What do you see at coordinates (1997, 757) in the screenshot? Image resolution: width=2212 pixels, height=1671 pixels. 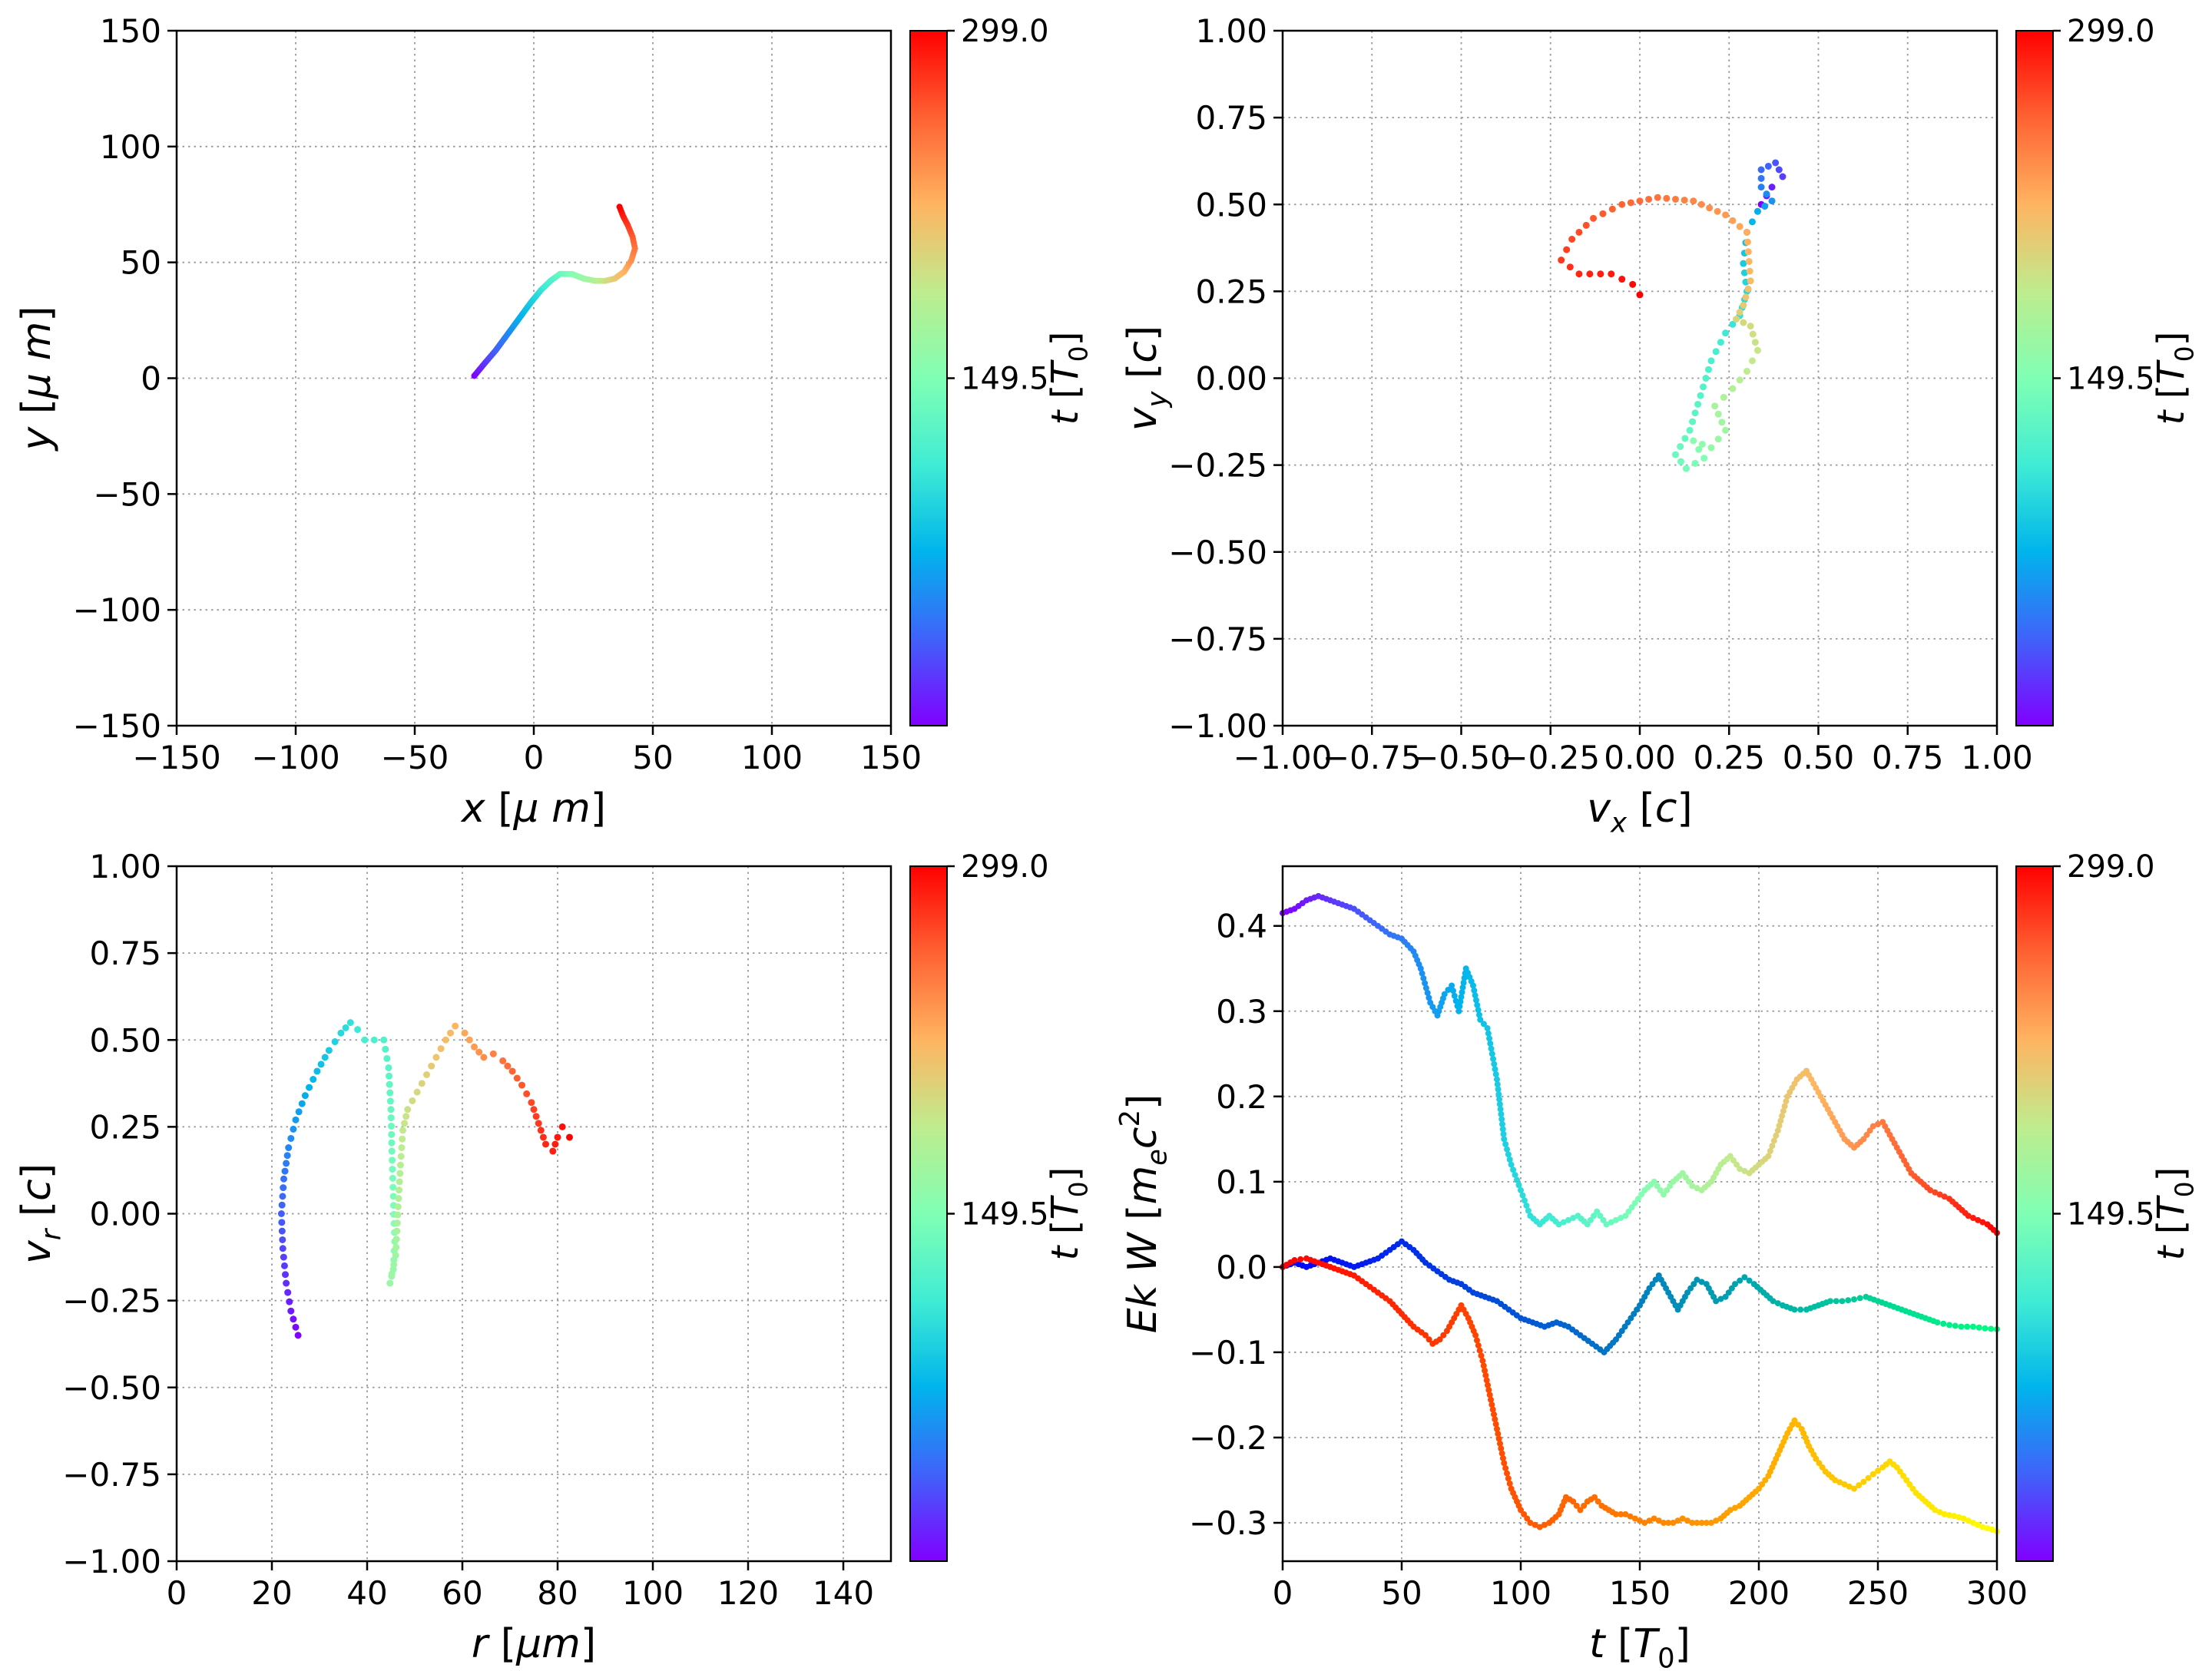 I see `x-tick-label: 1.00` at bounding box center [1997, 757].